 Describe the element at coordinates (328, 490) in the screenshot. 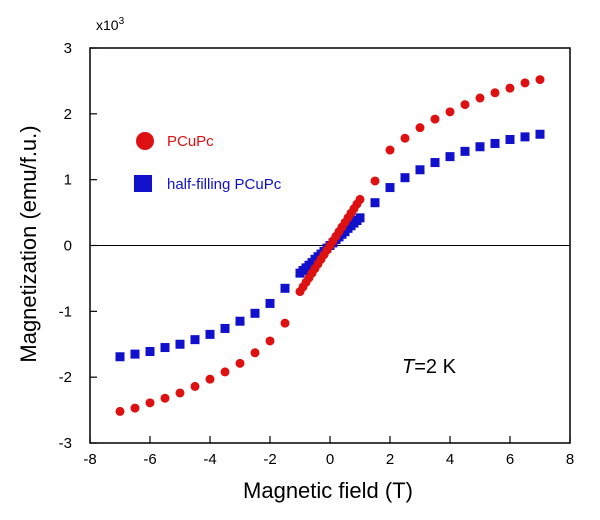

I see `x-axis-title: Magnetic field (T)` at that location.